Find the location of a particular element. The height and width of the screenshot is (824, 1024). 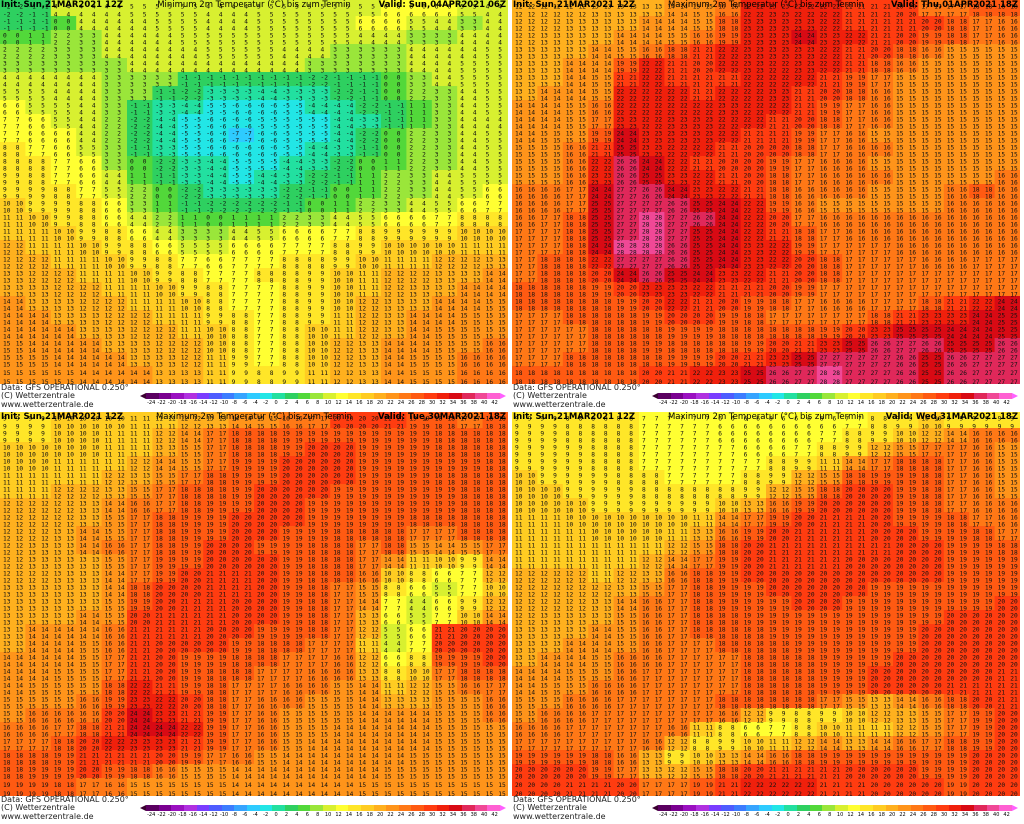

temperature-value: 20 is located at coordinates (773, 295).